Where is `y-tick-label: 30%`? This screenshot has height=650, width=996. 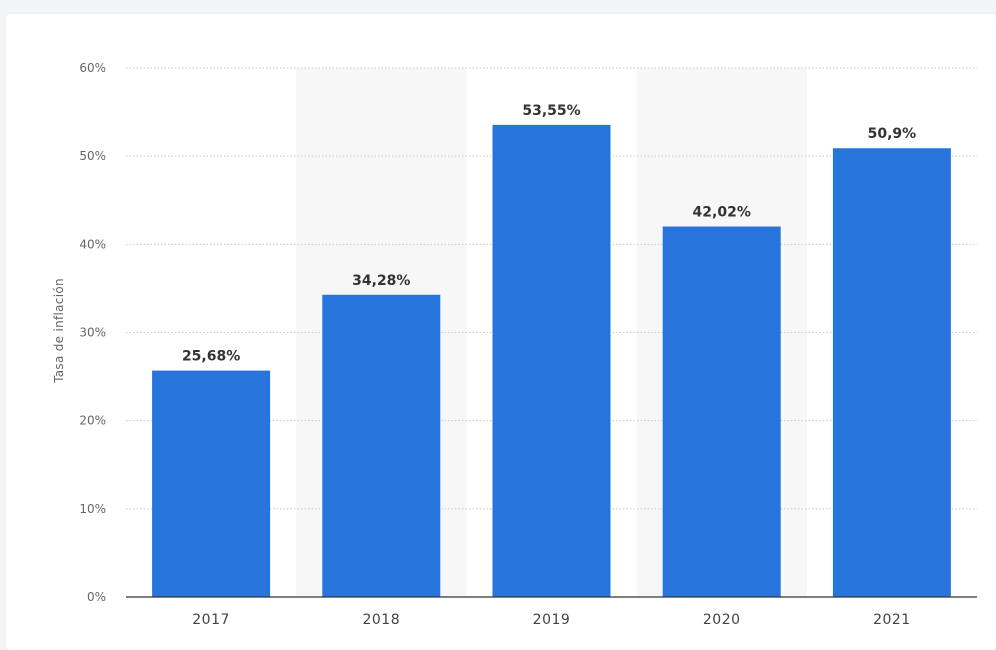 y-tick-label: 30% is located at coordinates (92, 333).